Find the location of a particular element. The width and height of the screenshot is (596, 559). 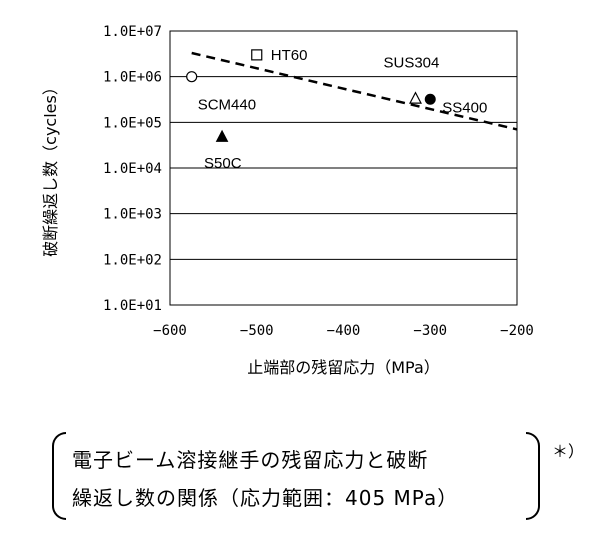

point-label-ht60: HT60 is located at coordinates (289, 55).